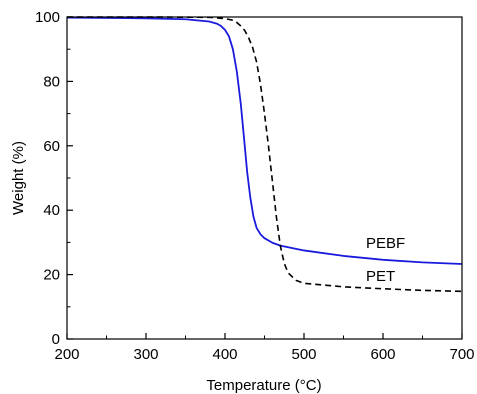  I want to click on x-axis-title: Temperature (°C), so click(263, 385).